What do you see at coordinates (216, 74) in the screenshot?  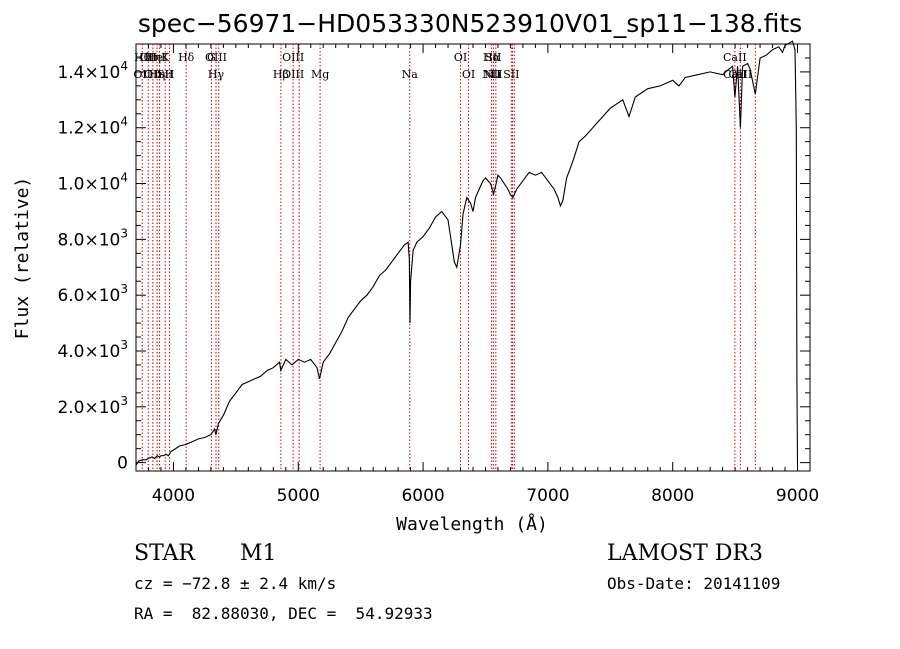 I see `line-marker-label: Hγ` at bounding box center [216, 74].